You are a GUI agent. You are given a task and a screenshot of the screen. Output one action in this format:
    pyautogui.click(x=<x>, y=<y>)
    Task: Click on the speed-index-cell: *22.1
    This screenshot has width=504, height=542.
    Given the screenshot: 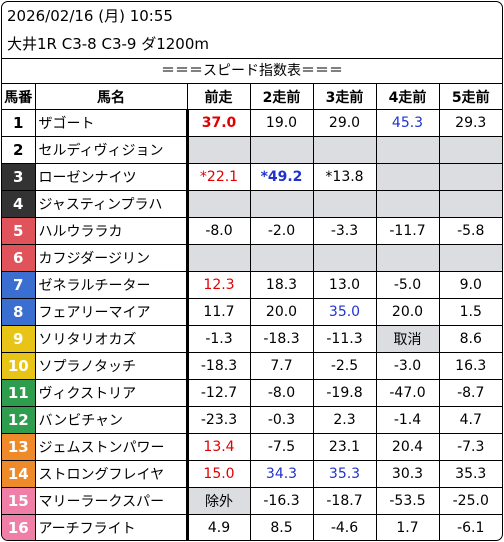 What is the action you would take?
    pyautogui.click(x=218, y=177)
    